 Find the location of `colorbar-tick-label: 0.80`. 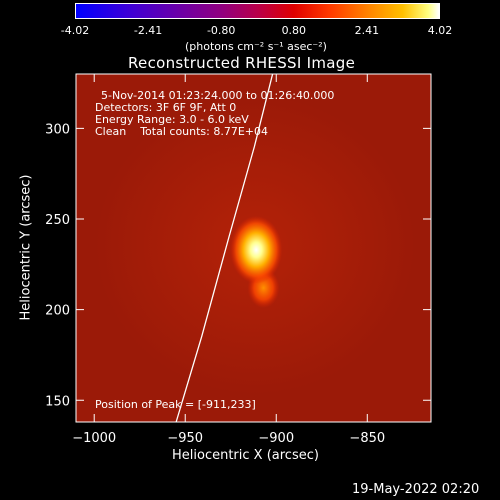

colorbar-tick-label: 0.80 is located at coordinates (294, 30).